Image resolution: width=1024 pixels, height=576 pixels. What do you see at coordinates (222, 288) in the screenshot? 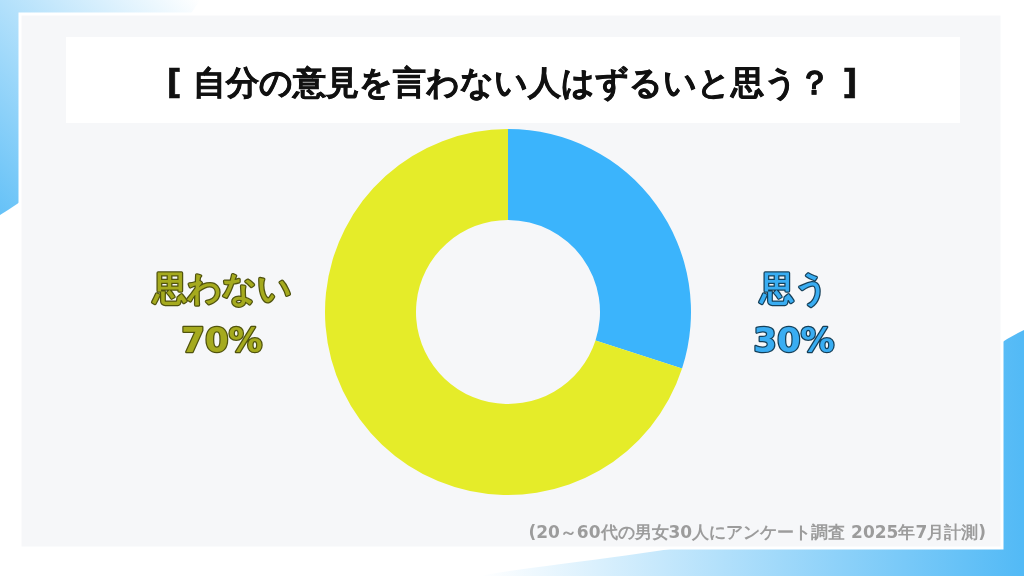
I see `category-label: 思わない` at bounding box center [222, 288].